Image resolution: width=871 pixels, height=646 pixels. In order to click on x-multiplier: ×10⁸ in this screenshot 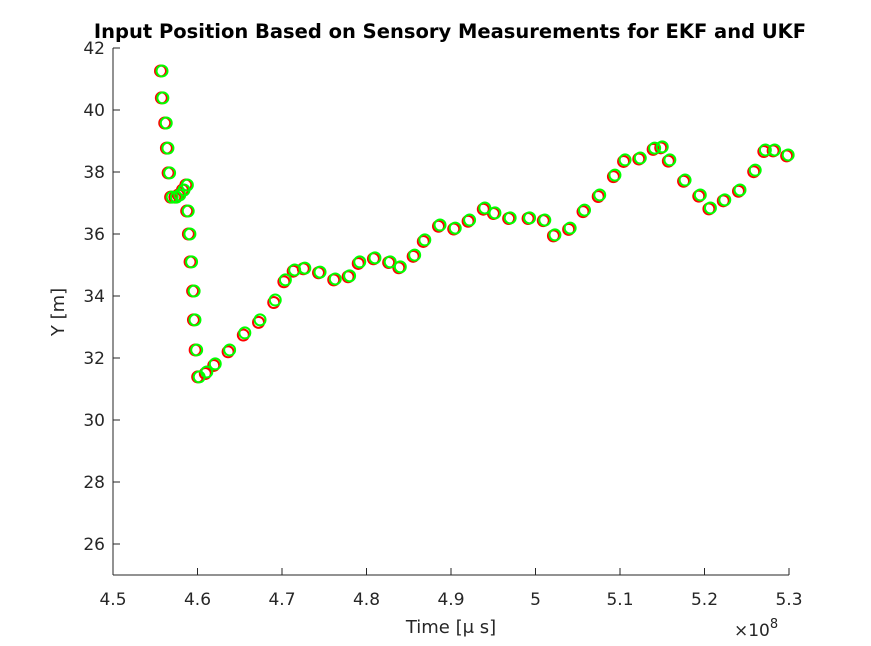, I will do `click(756, 629)`.